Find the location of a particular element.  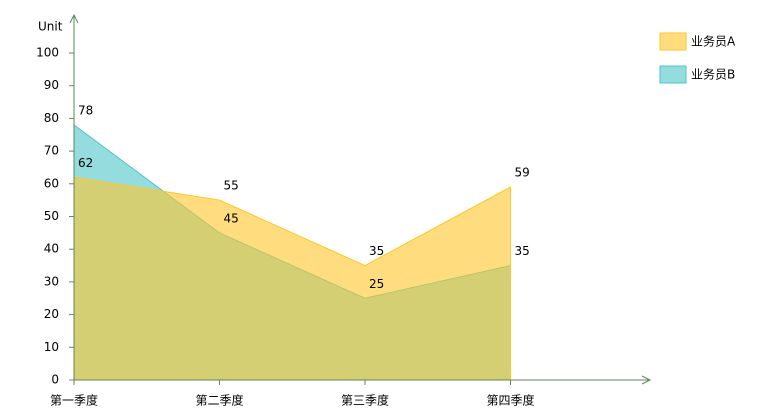

x-axis-arrow is located at coordinates (646, 380).